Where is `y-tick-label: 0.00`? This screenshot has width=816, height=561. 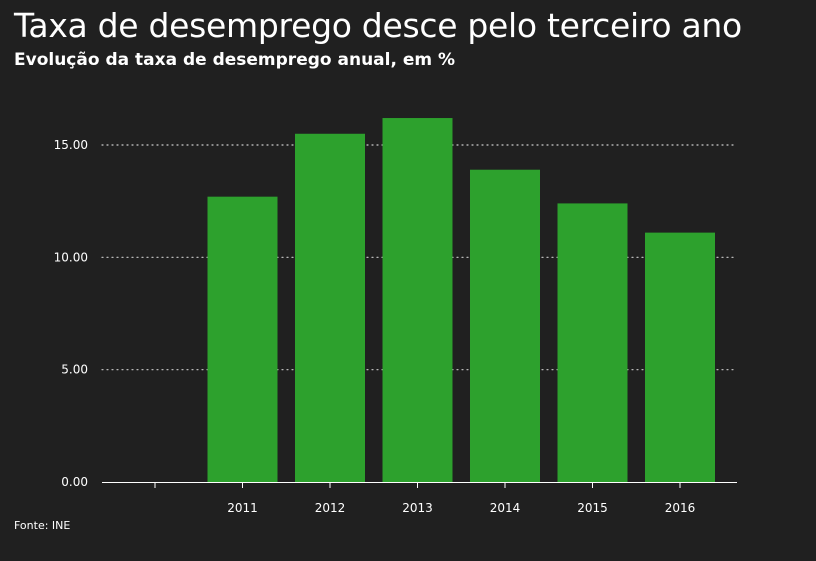
y-tick-label: 0.00 is located at coordinates (74, 482).